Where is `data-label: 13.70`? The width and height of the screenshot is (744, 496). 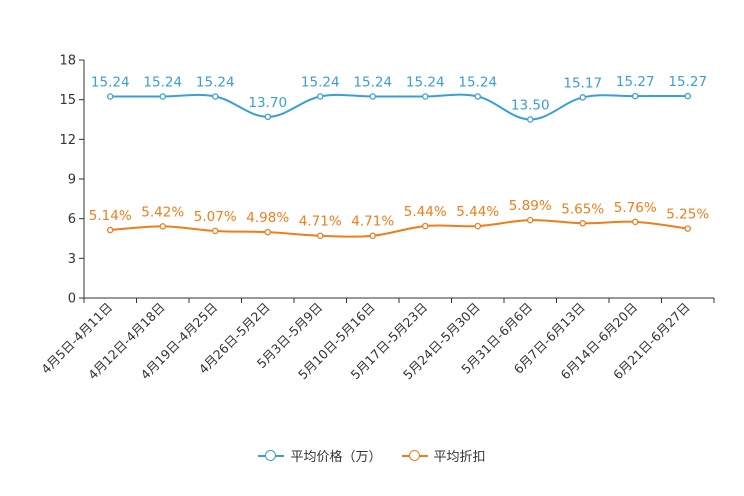 data-label: 13.70 is located at coordinates (267, 103).